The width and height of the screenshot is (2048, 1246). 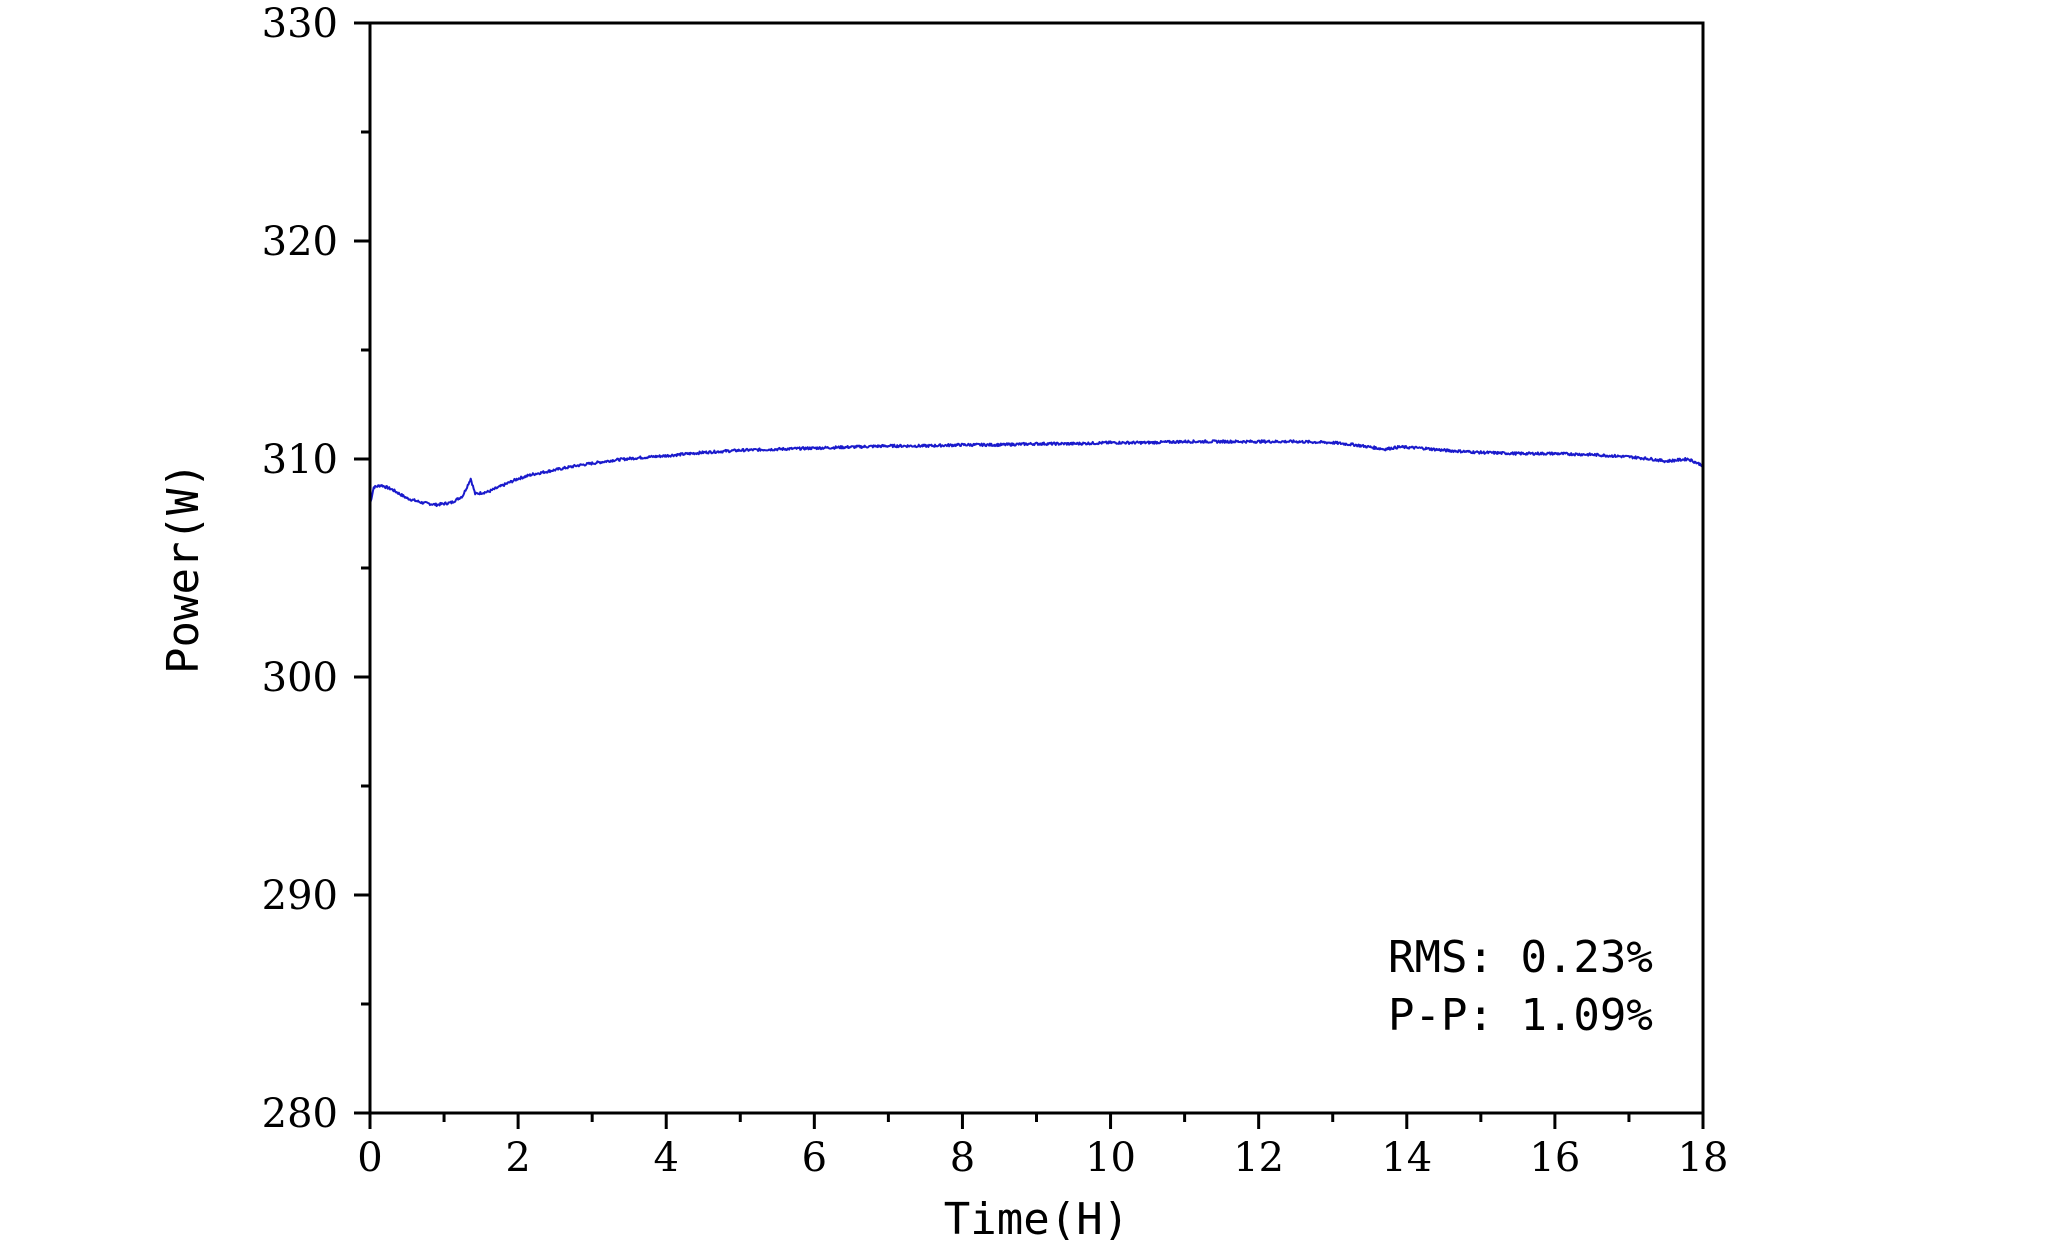 I want to click on x-tick-label: 12, so click(x=1258, y=1158).